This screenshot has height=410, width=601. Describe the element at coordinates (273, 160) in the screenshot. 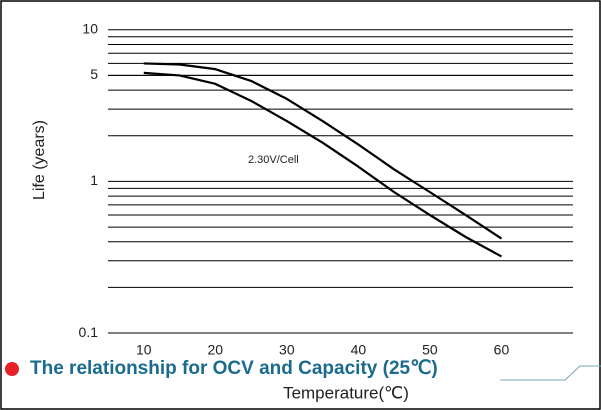

I see `annotation: 2.30V/Cell` at that location.